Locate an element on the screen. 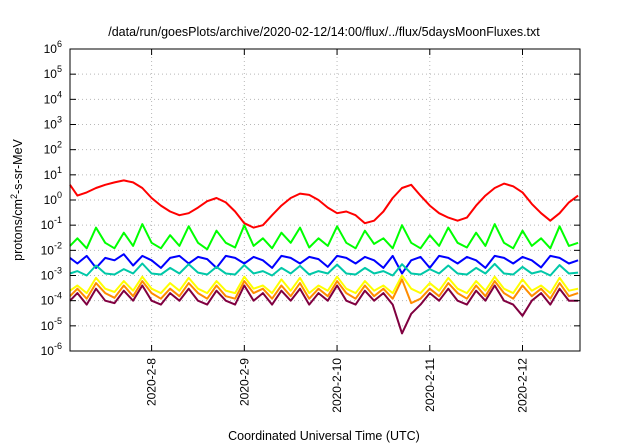  y-tick-label-exp: -6 is located at coordinates (58, 346).